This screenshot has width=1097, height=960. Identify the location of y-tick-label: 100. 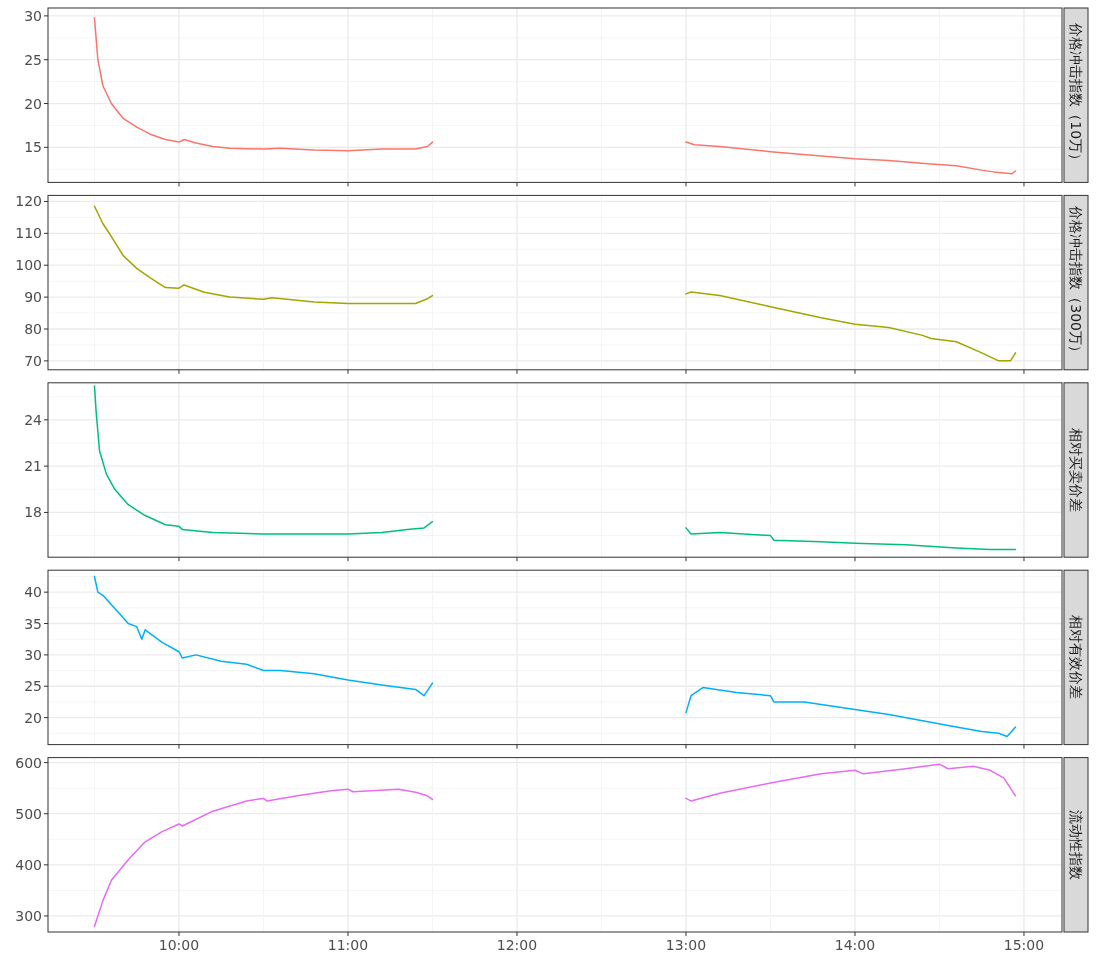
(28, 265).